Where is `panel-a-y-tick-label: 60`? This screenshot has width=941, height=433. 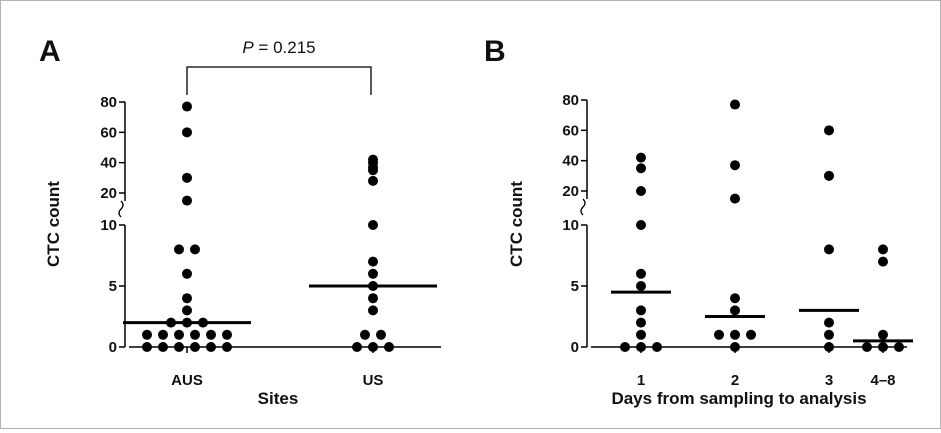
panel-a-y-tick-label: 60 is located at coordinates (108, 132).